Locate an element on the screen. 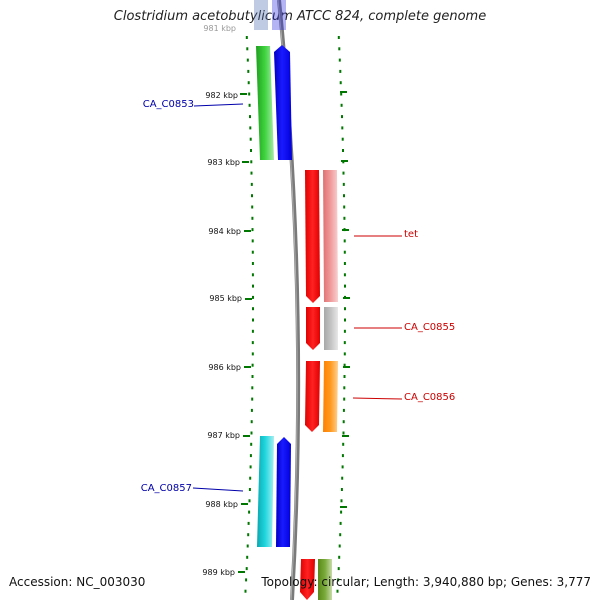 This screenshot has width=600, height=600. gene-tet is located at coordinates (321, 236).